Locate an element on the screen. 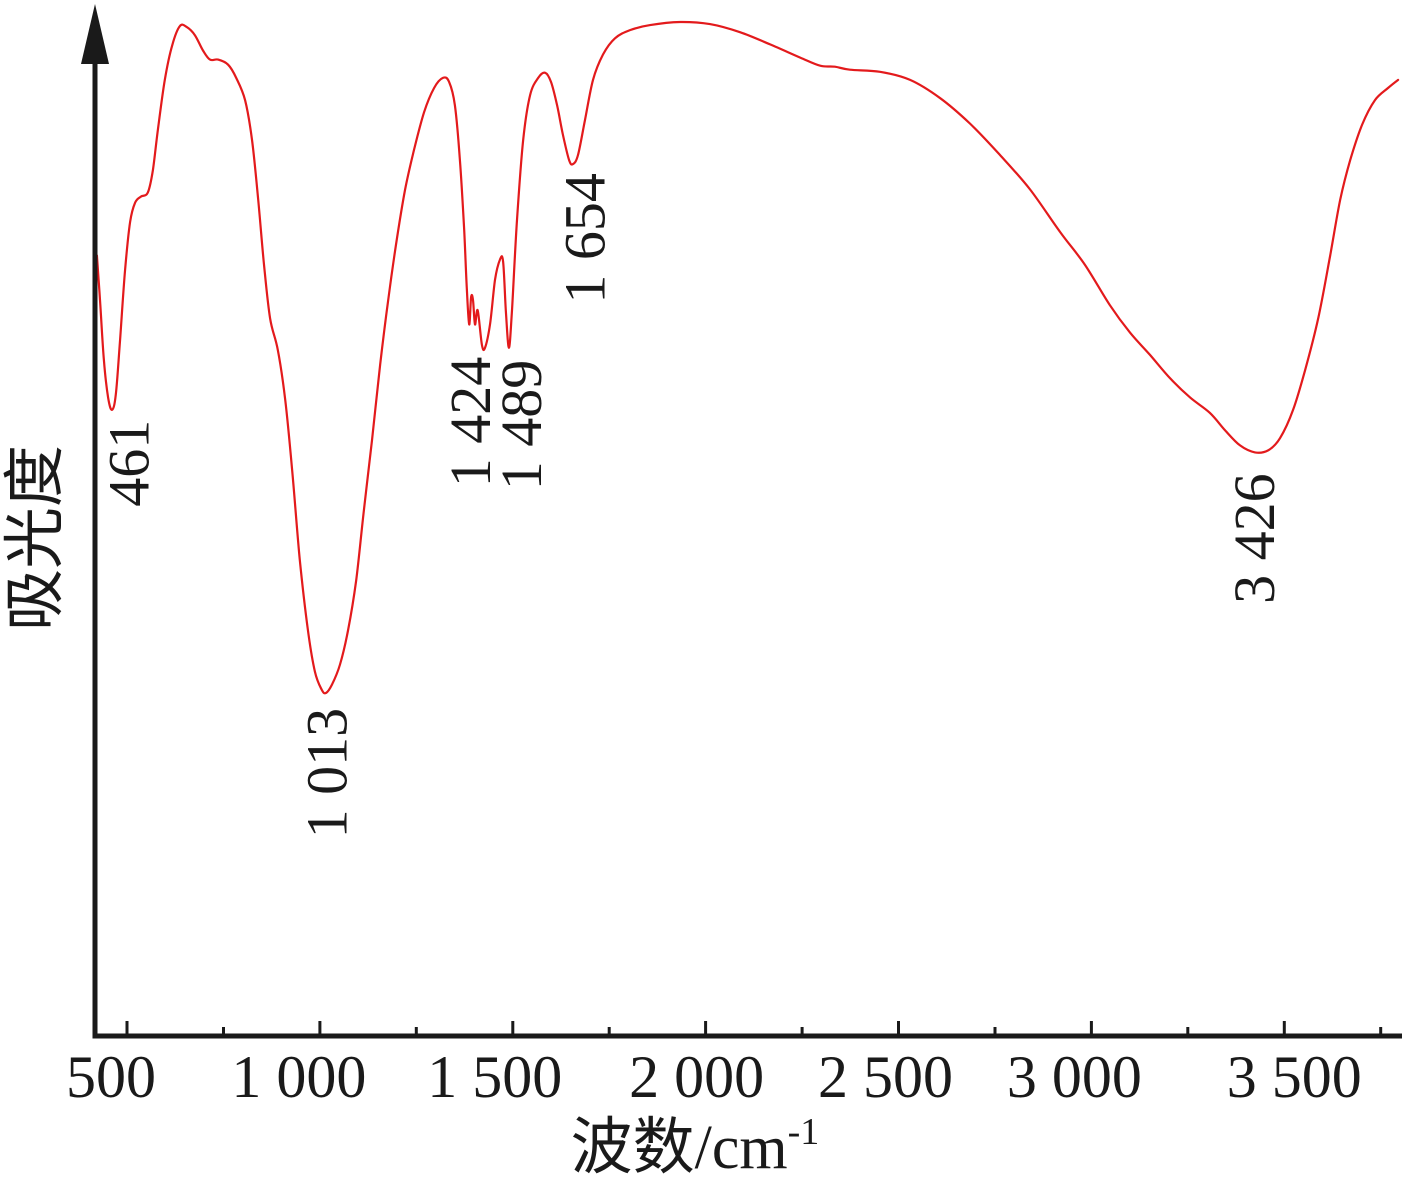 Image resolution: width=1417 pixels, height=1181 pixels. x-tick-label: 3 500 is located at coordinates (1294, 1077).